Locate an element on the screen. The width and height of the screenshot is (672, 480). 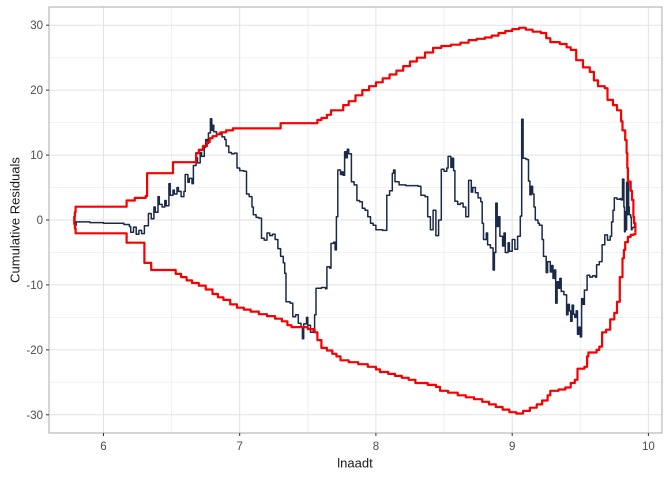
x-tick-label: 6 is located at coordinates (103, 447).